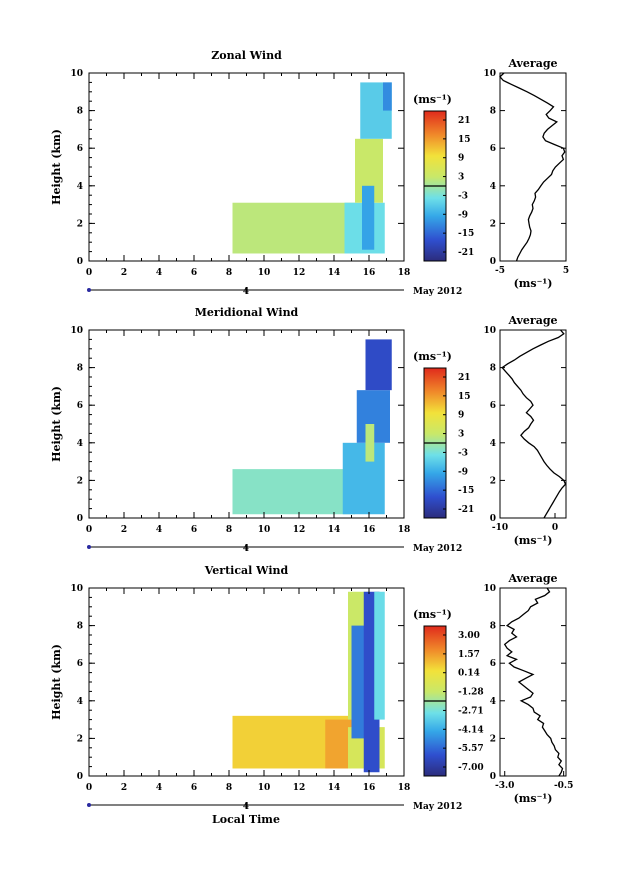 Image resolution: width=617 pixels, height=873 pixels. Describe the element at coordinates (466, 234) in the screenshot. I see `colorbar-tick-label: -15` at that location.